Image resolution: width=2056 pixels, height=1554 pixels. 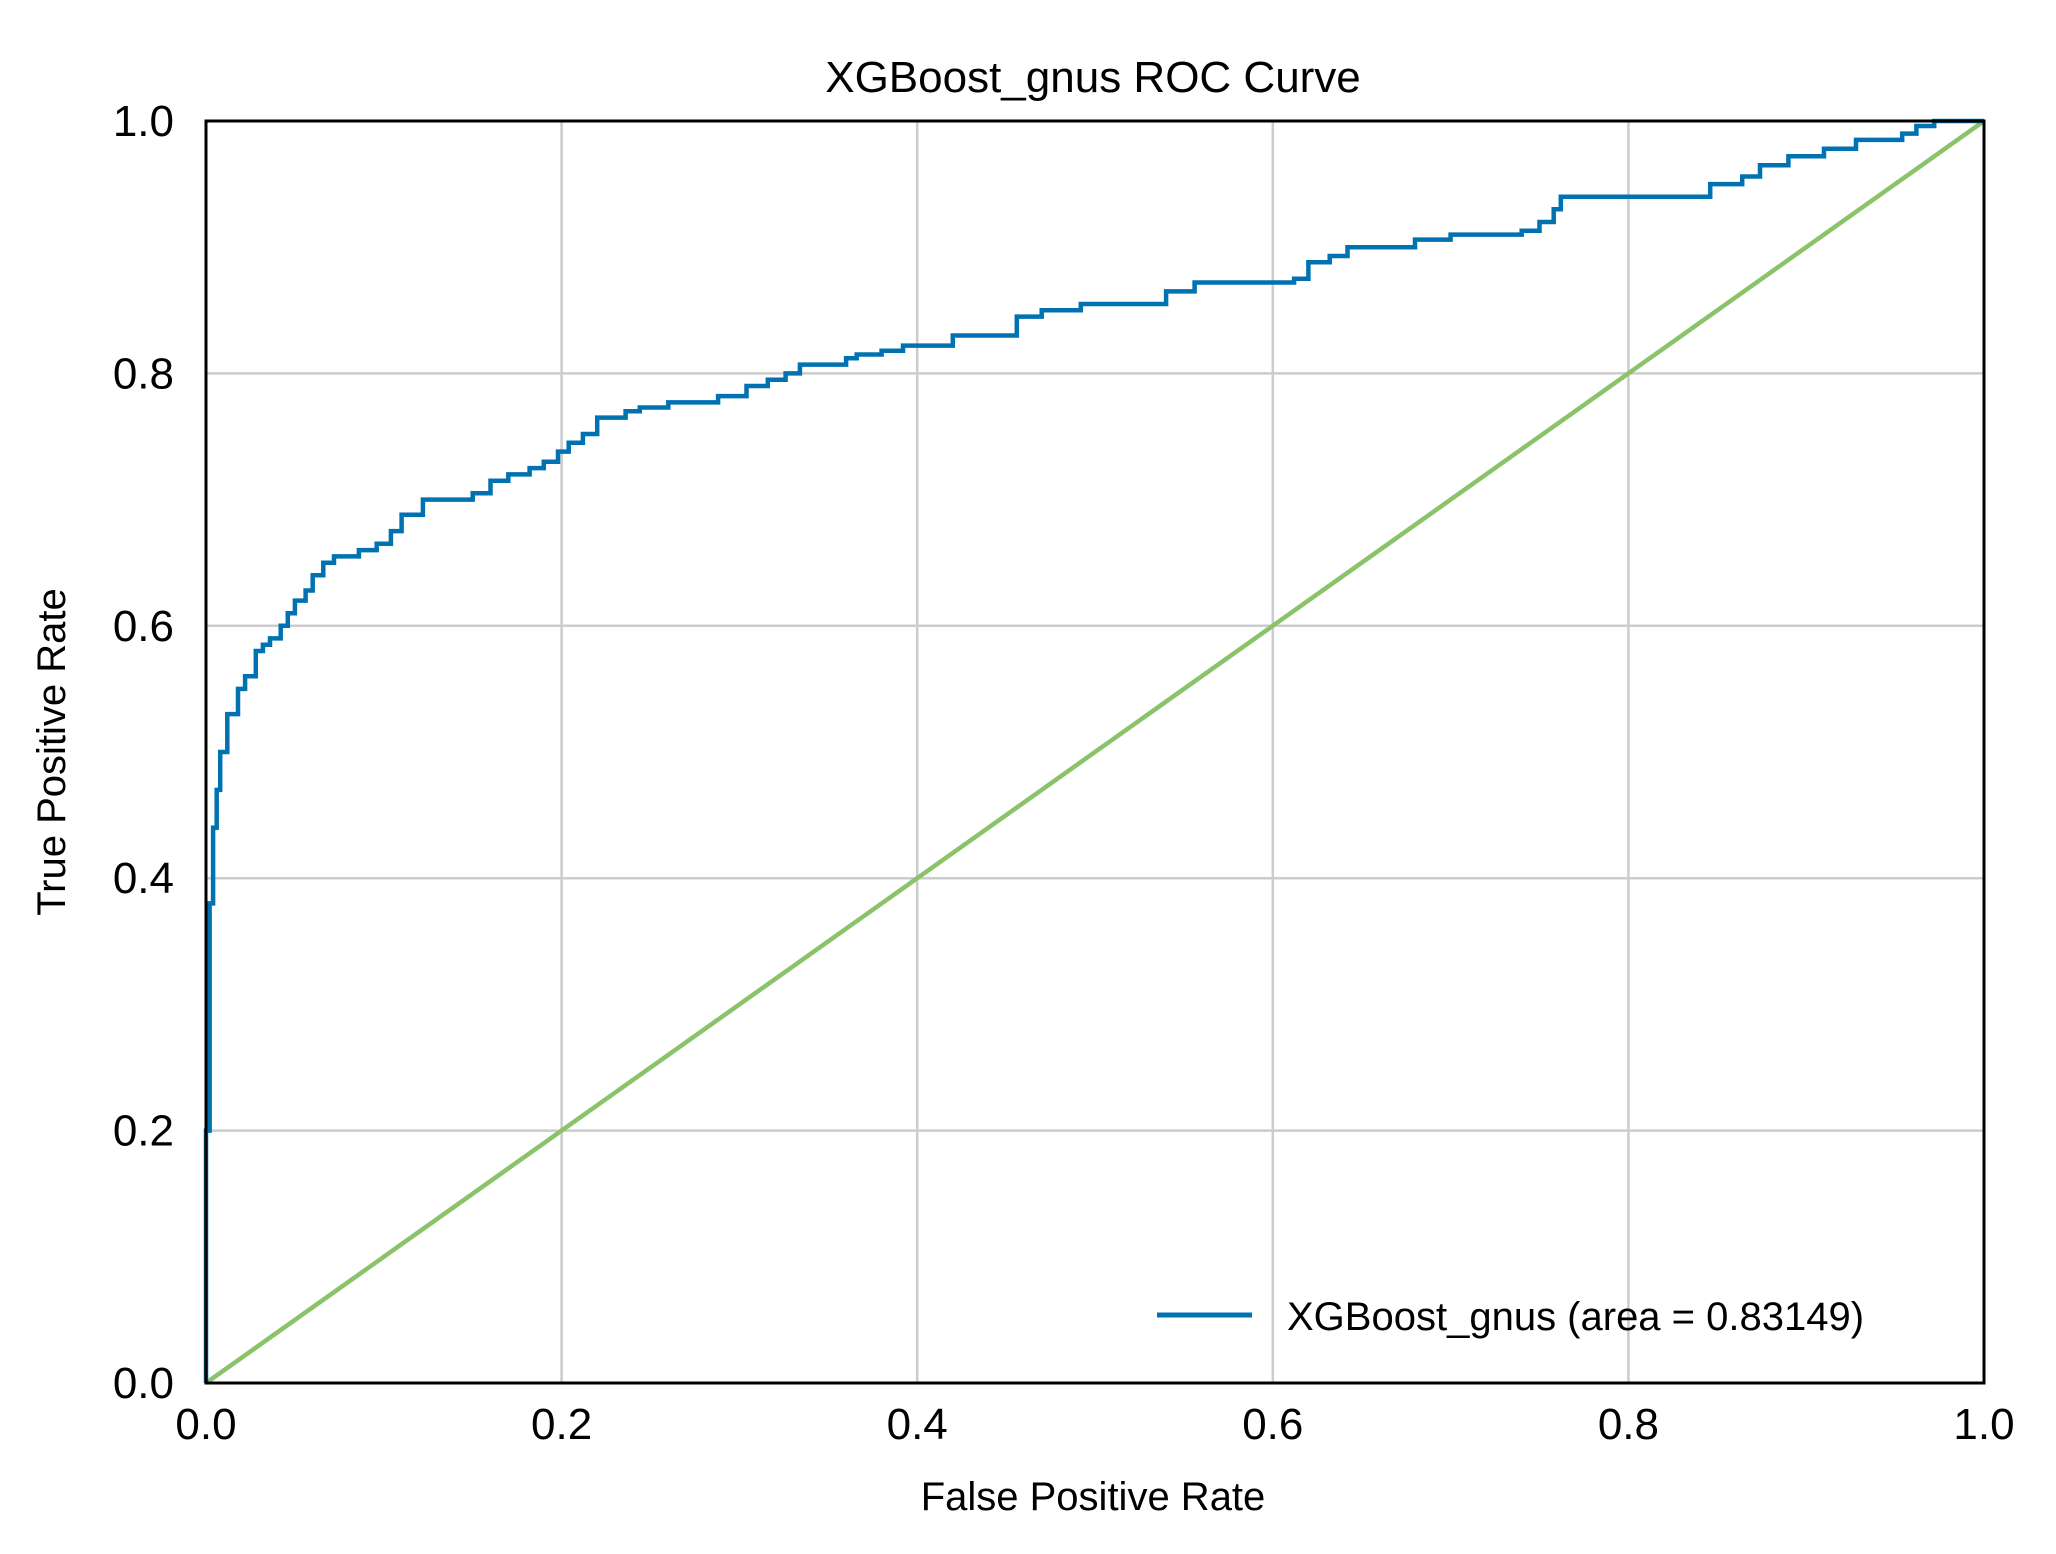 What do you see at coordinates (52, 752) in the screenshot?
I see `y-axis-label: True Positive Rate` at bounding box center [52, 752].